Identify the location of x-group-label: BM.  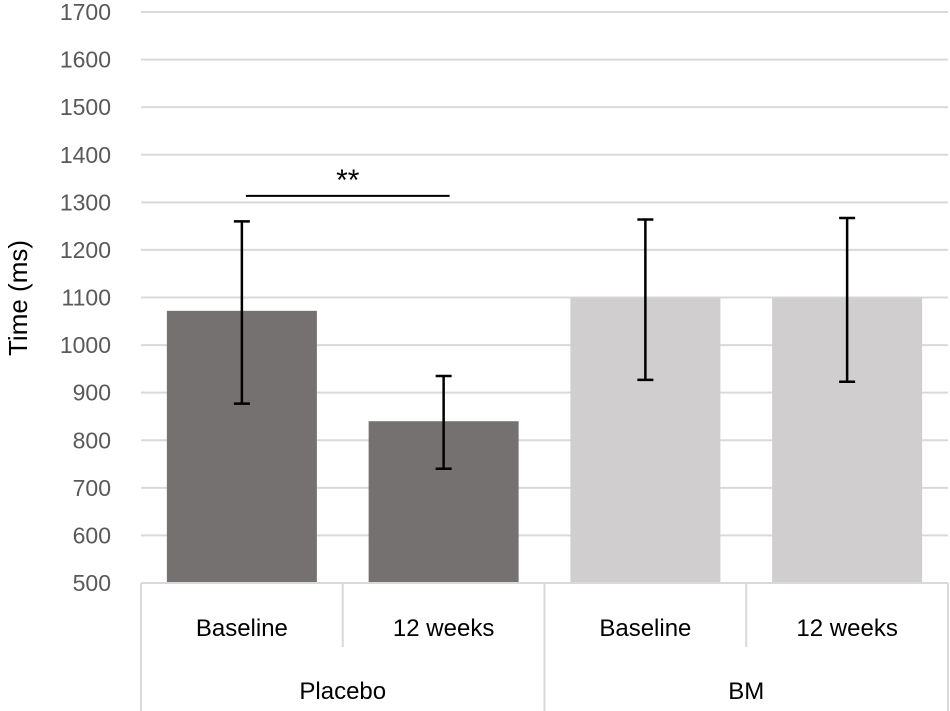
(746, 691).